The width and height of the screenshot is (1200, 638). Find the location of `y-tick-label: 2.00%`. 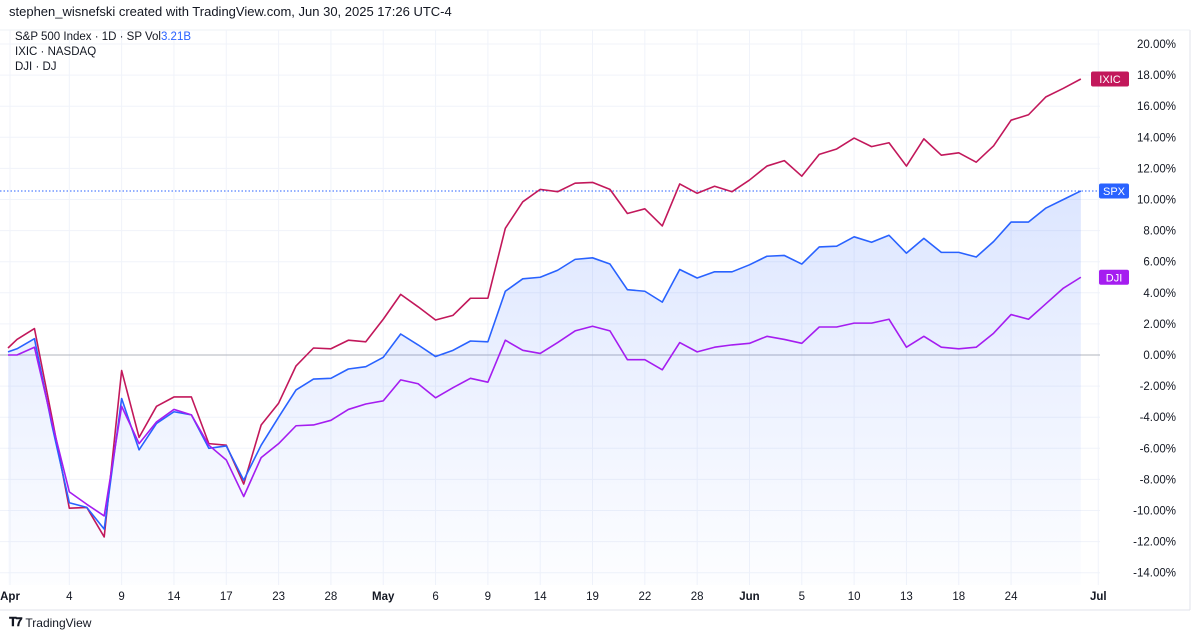

y-tick-label: 2.00% is located at coordinates (1159, 325).